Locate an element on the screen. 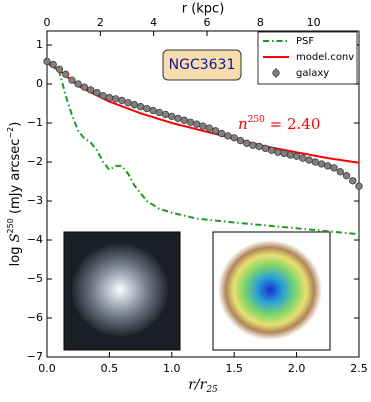 Image resolution: width=371 pixels, height=402 pixels. y-tick-label: −2 is located at coordinates (35, 161).